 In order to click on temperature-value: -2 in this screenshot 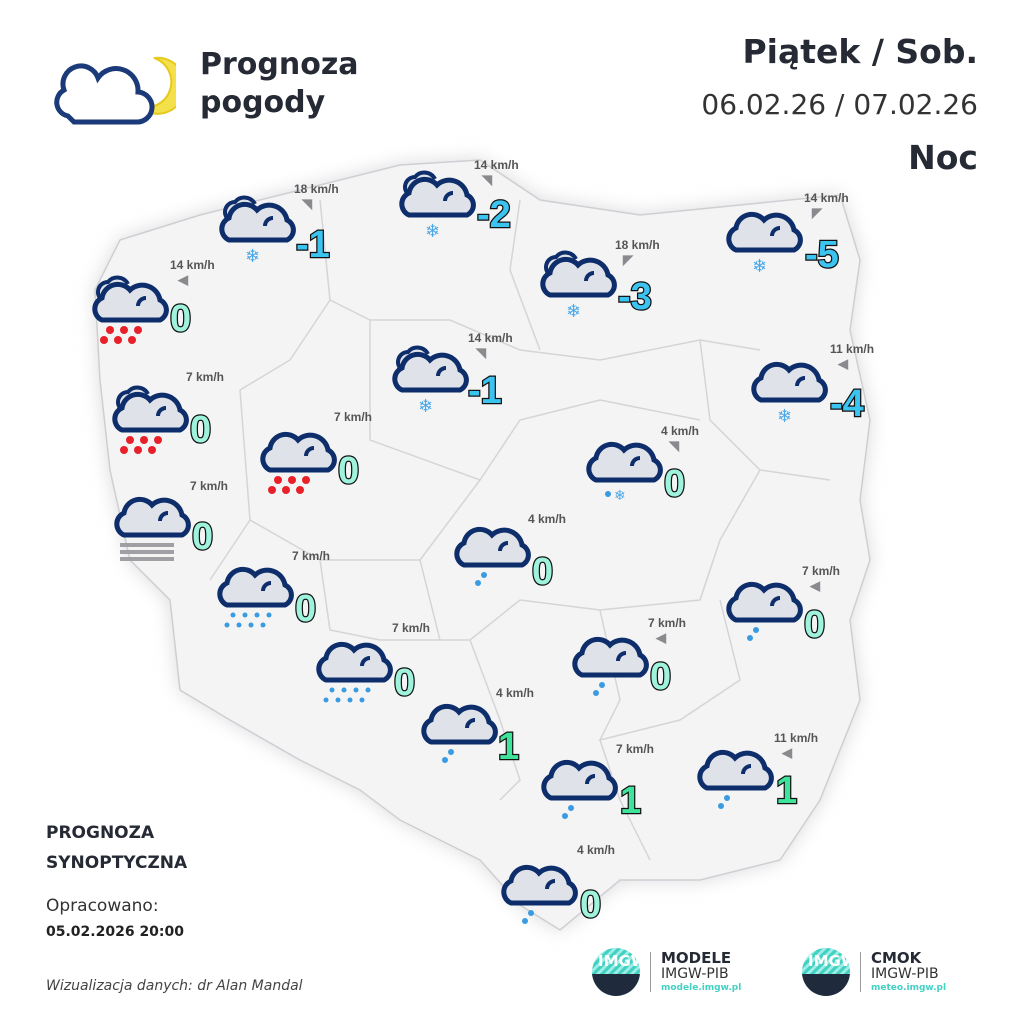, I will do `click(494, 215)`.